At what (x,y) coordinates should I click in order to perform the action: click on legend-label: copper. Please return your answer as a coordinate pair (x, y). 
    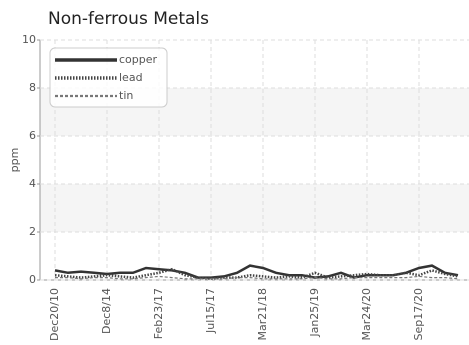
    Looking at the image, I should click on (138, 59).